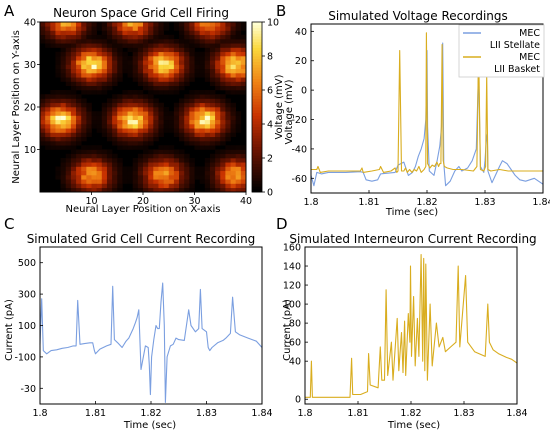 This screenshot has height=431, width=550. What do you see at coordinates (279, 106) in the screenshot?
I see `colorbar-label: Voltage (mV)` at bounding box center [279, 106].